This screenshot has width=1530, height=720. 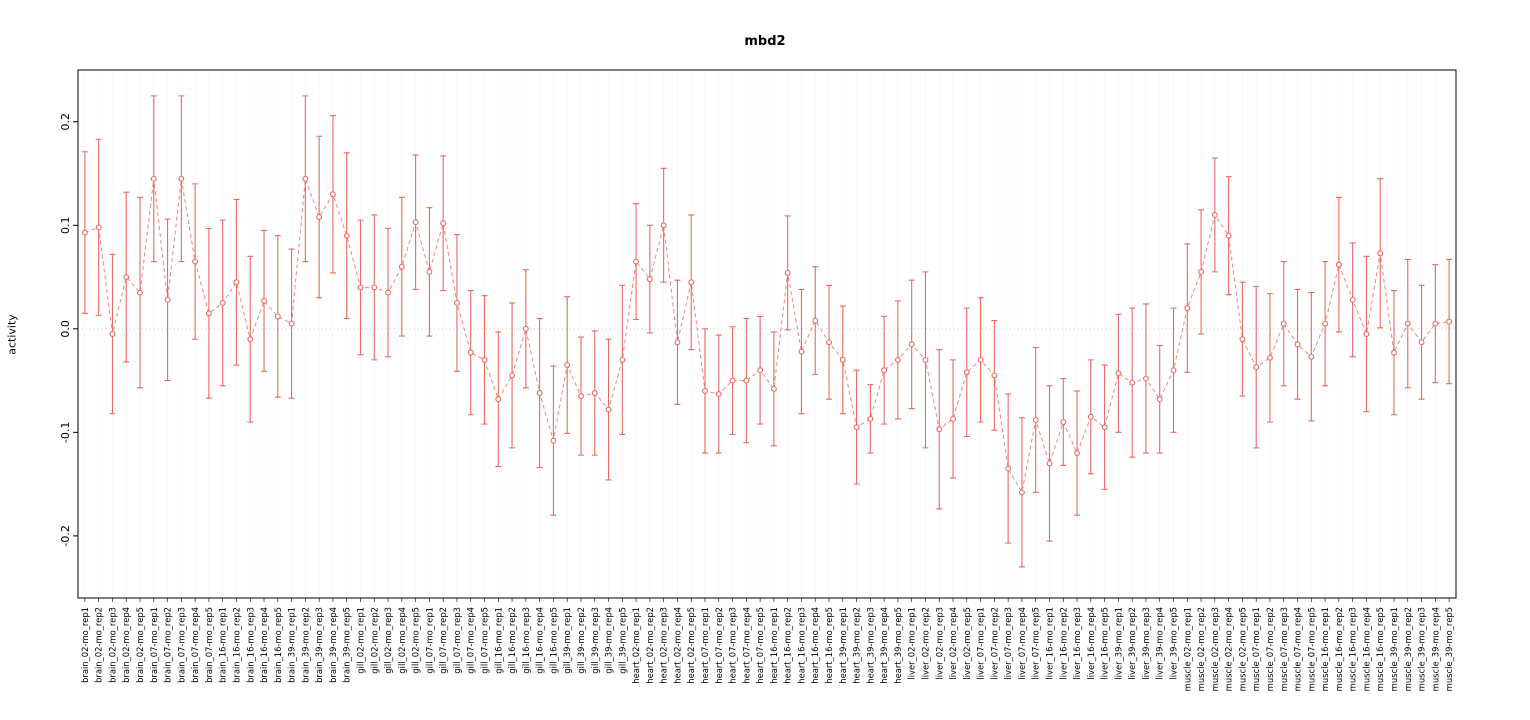 I want to click on x-tick-label: muscle_16-mo_rep4, so click(x=1366, y=649).